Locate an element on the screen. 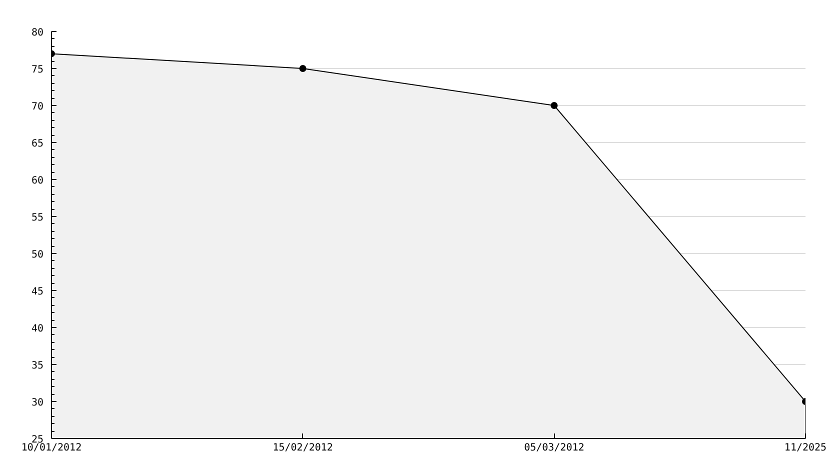  x-tick-label: 15/02/2012 is located at coordinates (302, 448).